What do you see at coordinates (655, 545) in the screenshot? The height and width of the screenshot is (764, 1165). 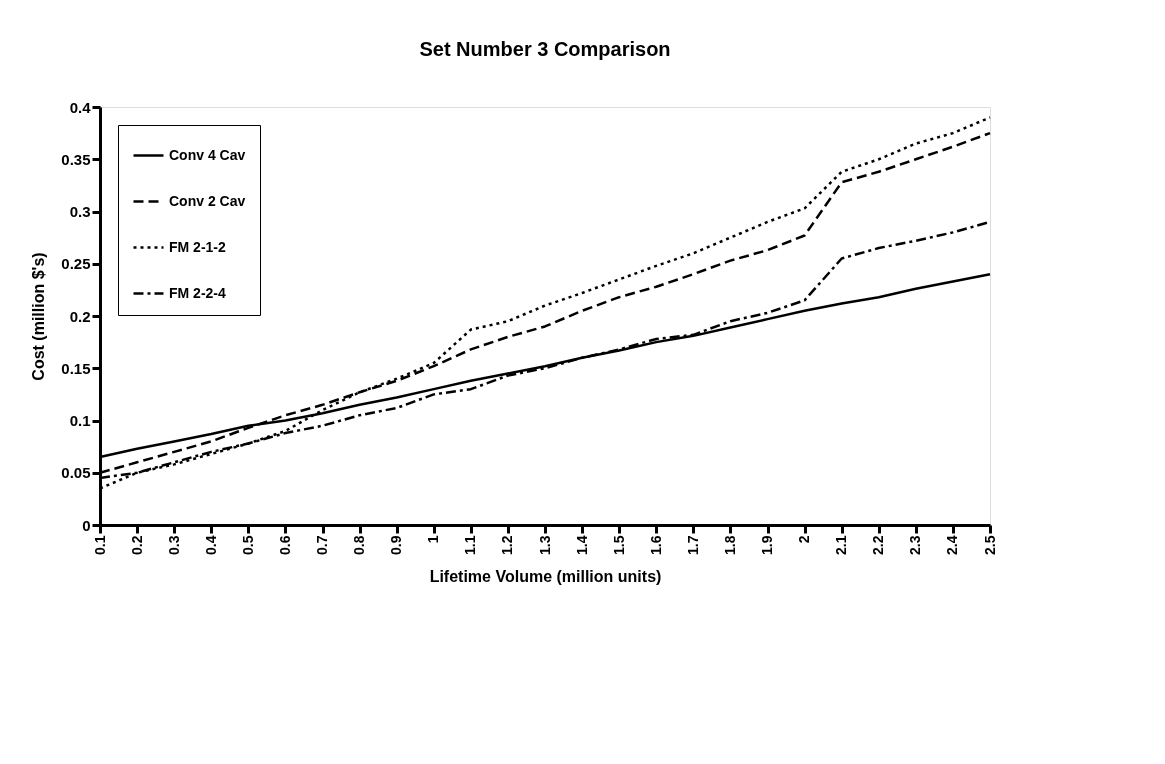 I see `x-tick-label: 1.6` at bounding box center [655, 545].